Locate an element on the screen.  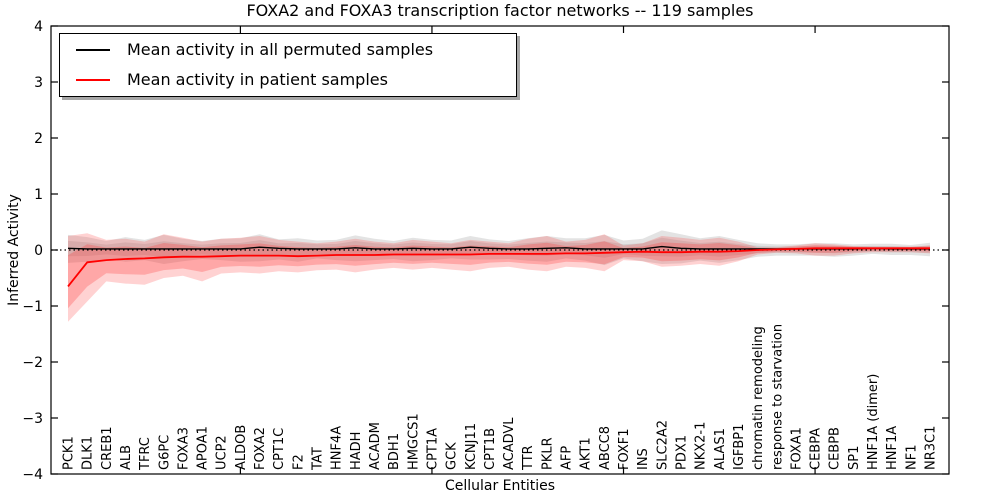
x-tick-label: HNF1A (dimer) is located at coordinates (873, 422).